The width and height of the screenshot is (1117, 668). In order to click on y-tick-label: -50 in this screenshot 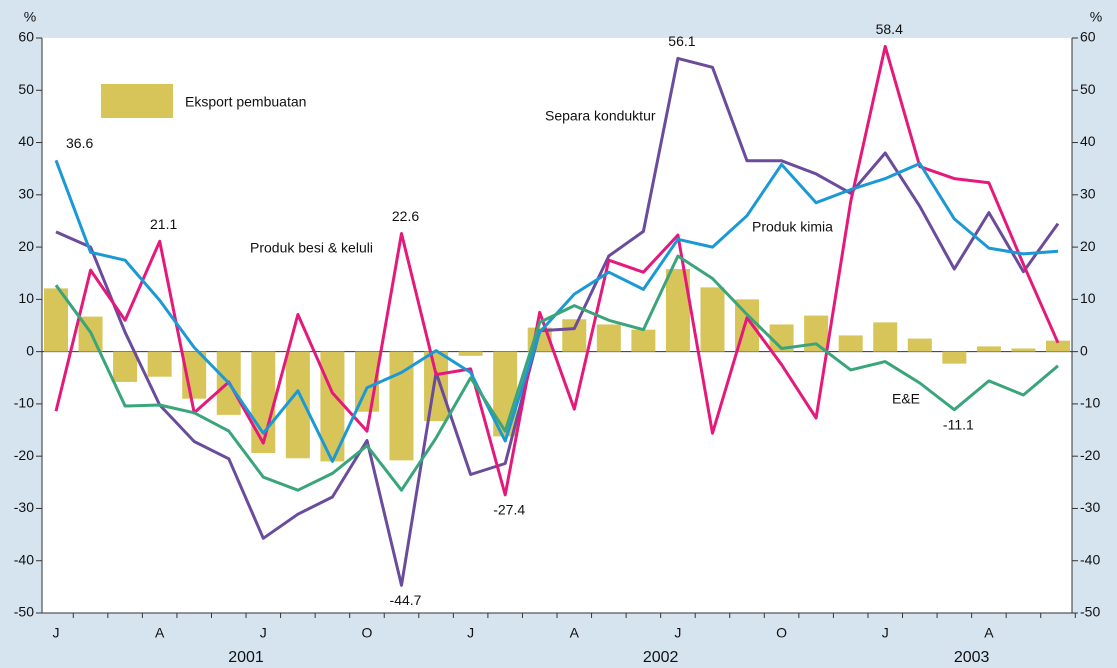, I will do `click(24, 612)`.